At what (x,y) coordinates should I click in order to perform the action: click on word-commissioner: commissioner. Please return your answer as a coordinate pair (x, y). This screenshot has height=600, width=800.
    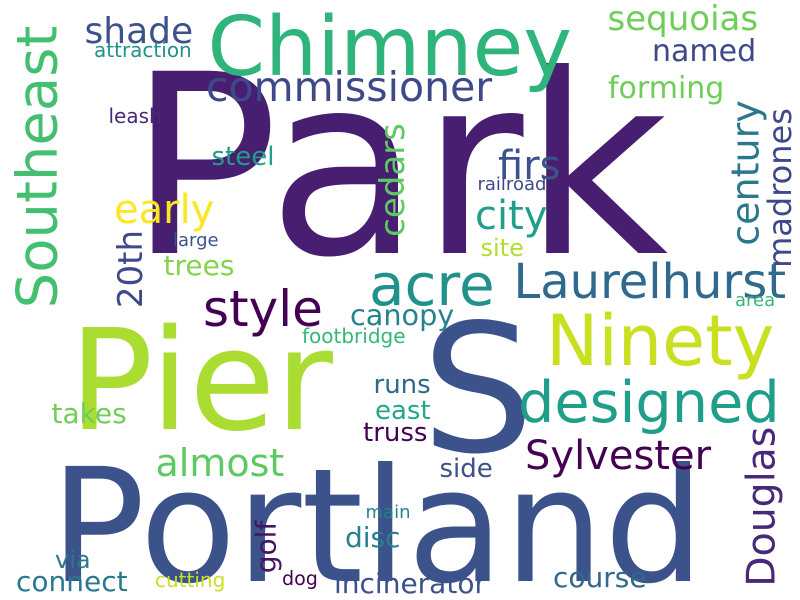
    Looking at the image, I should click on (349, 86).